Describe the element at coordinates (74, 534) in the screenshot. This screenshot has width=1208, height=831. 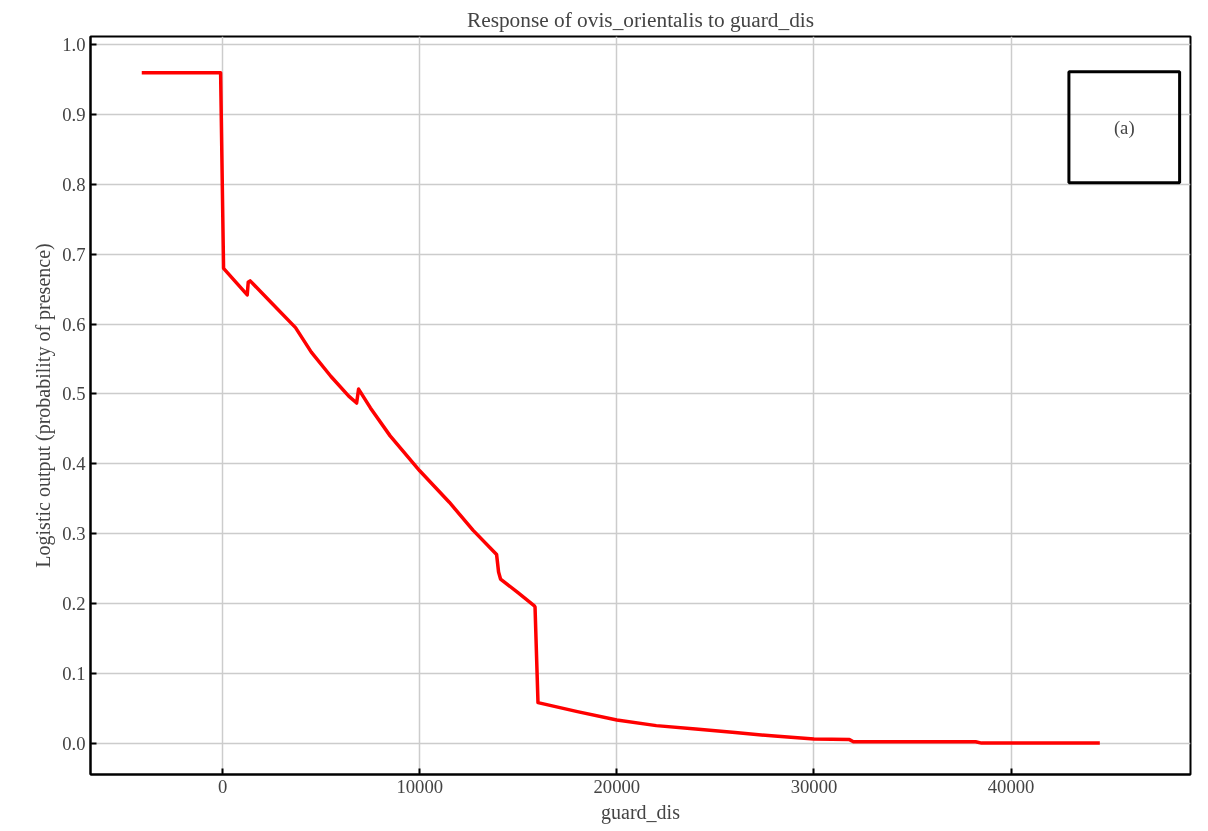
I see `y-tick-label: 0.3` at that location.